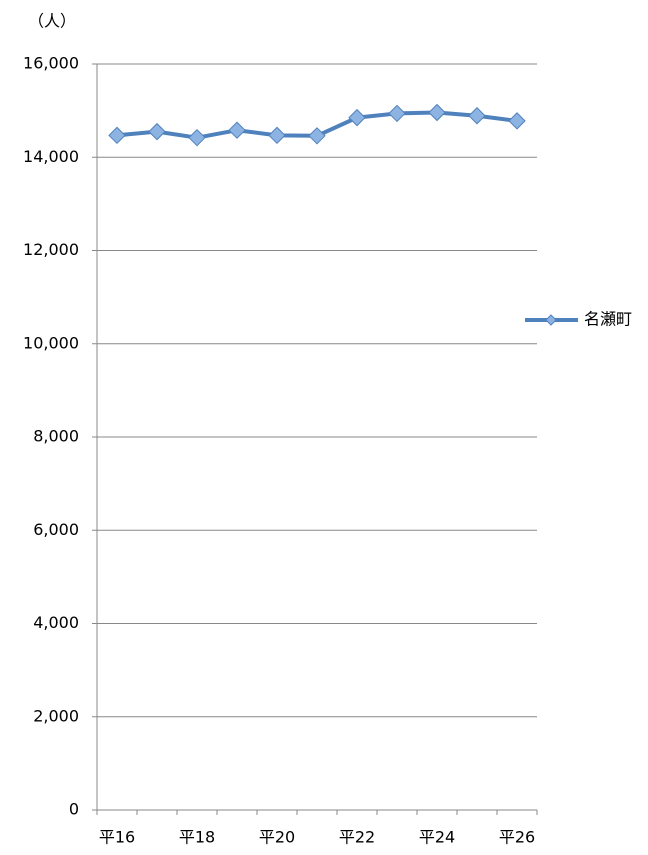  I want to click on unit-label: （人）, so click(52, 21).